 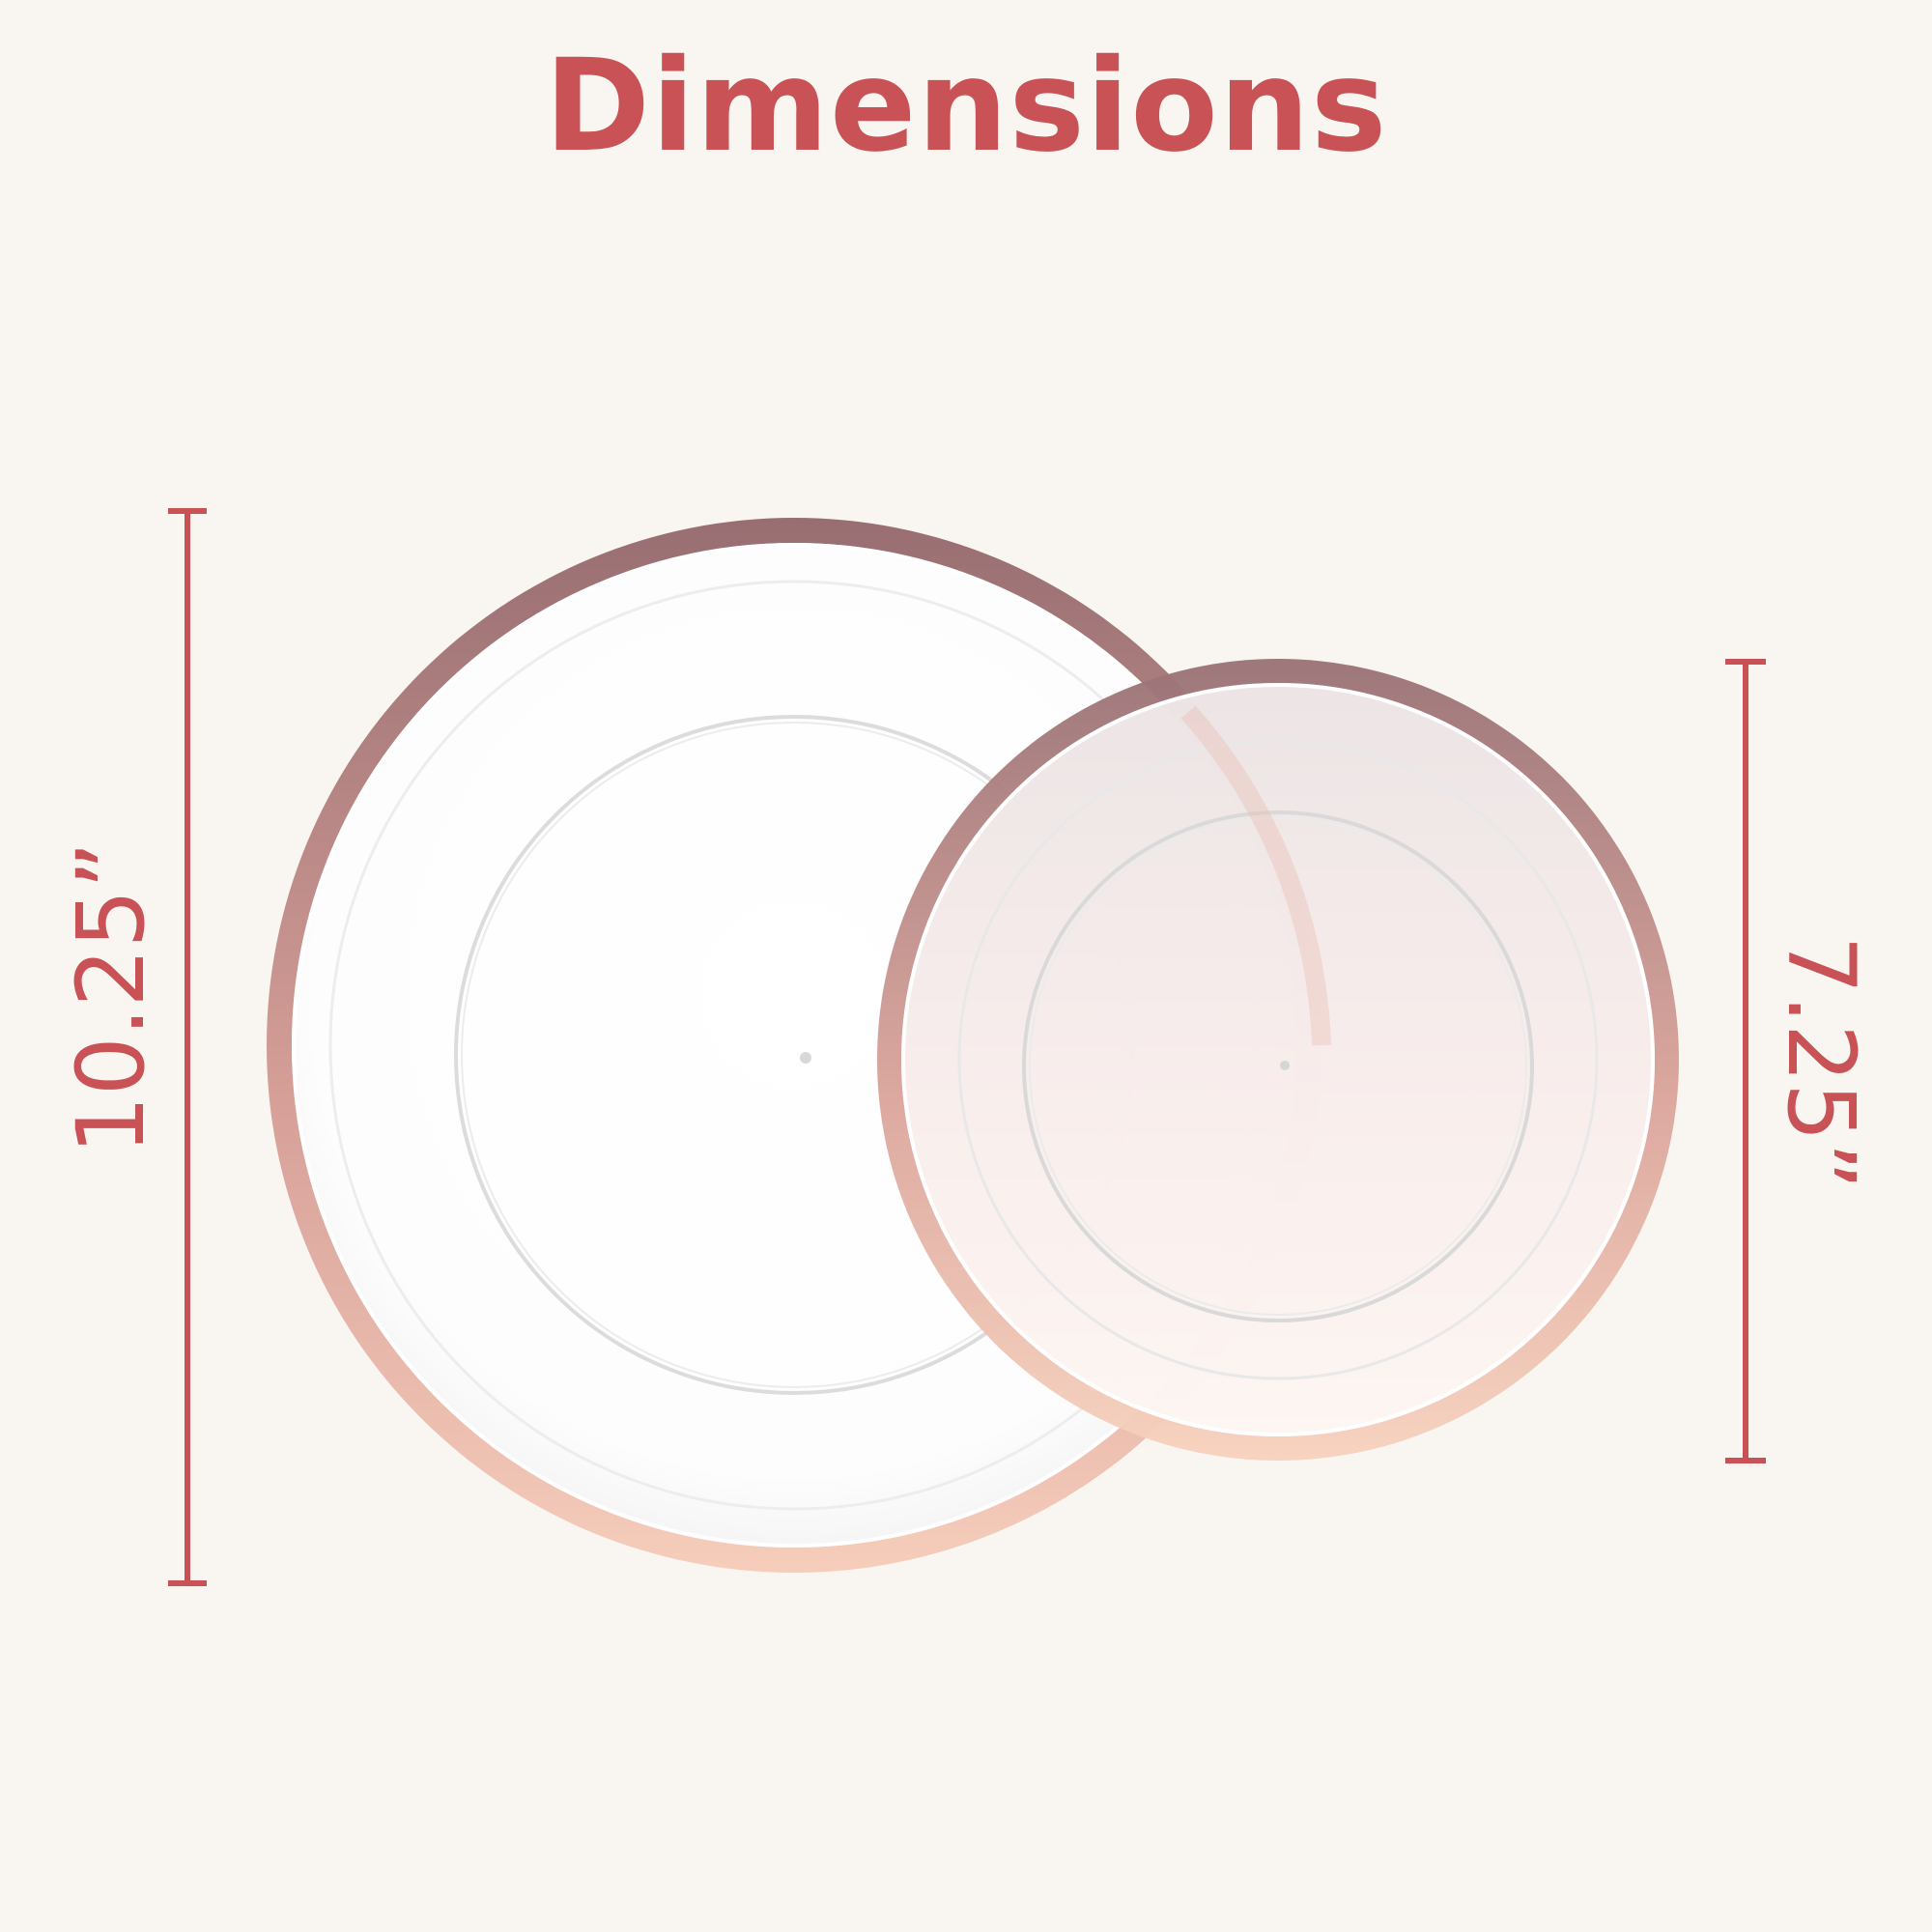 I want to click on large-dimension-bar, so click(x=187, y=1047).